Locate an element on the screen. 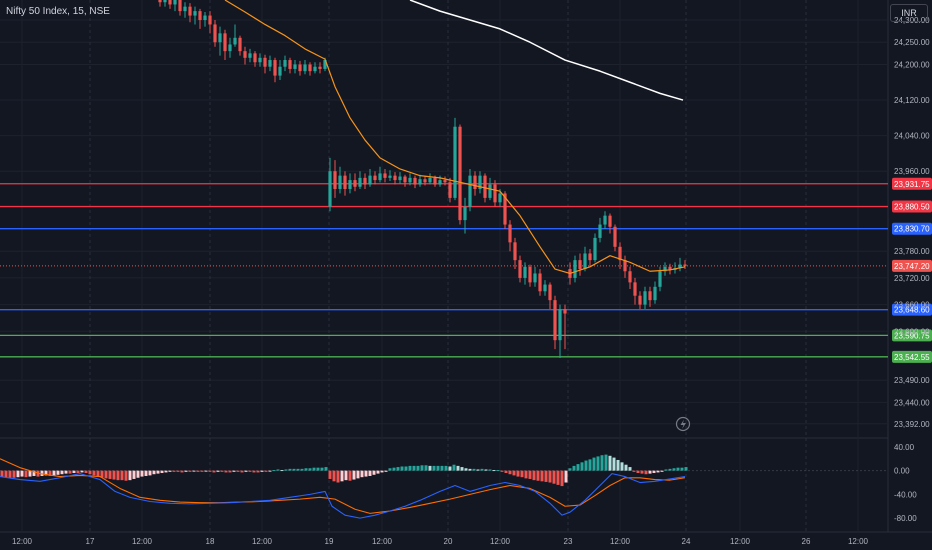  last-price-label: 23,747.20 is located at coordinates (912, 266).